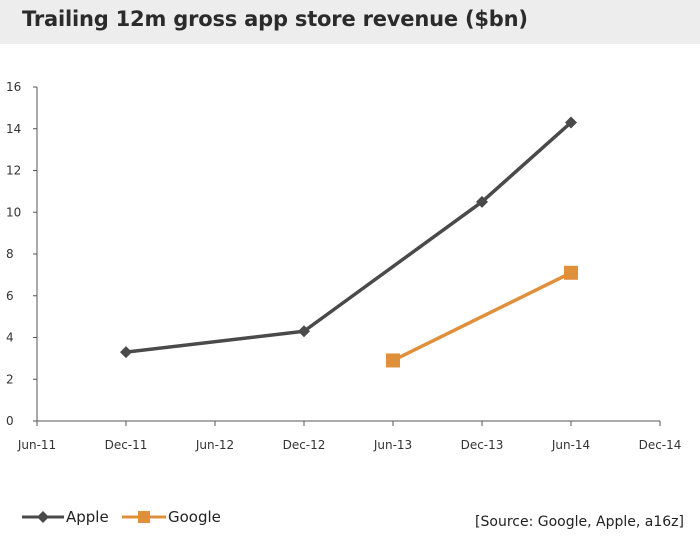  I want to click on y-tick-label: 14, so click(13, 129).